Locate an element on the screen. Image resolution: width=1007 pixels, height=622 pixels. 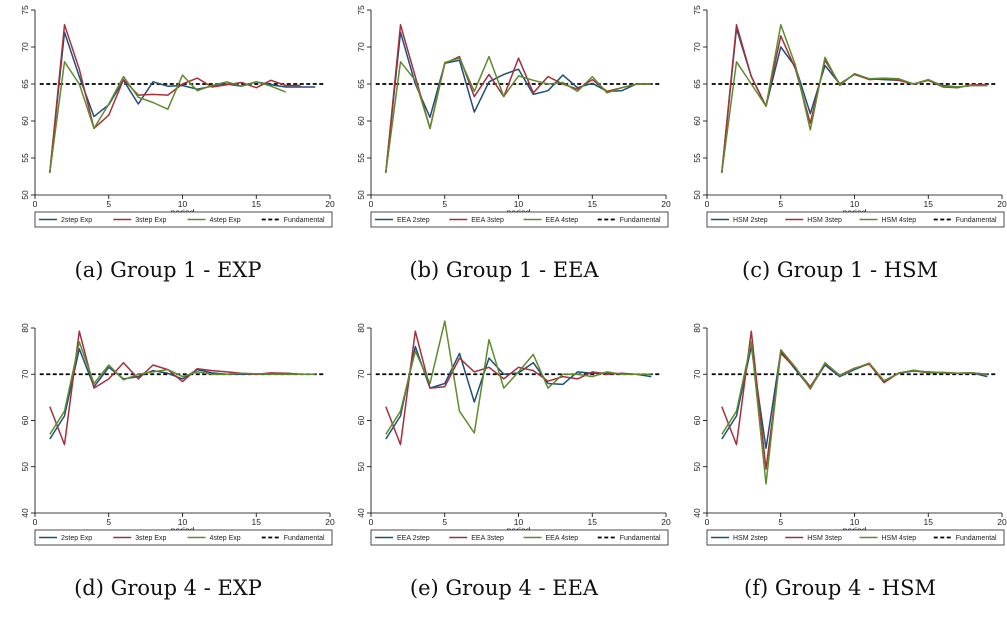
legend: HSM 2step HSM 3step HSM 4step Fundamental is located at coordinates (855, 537).